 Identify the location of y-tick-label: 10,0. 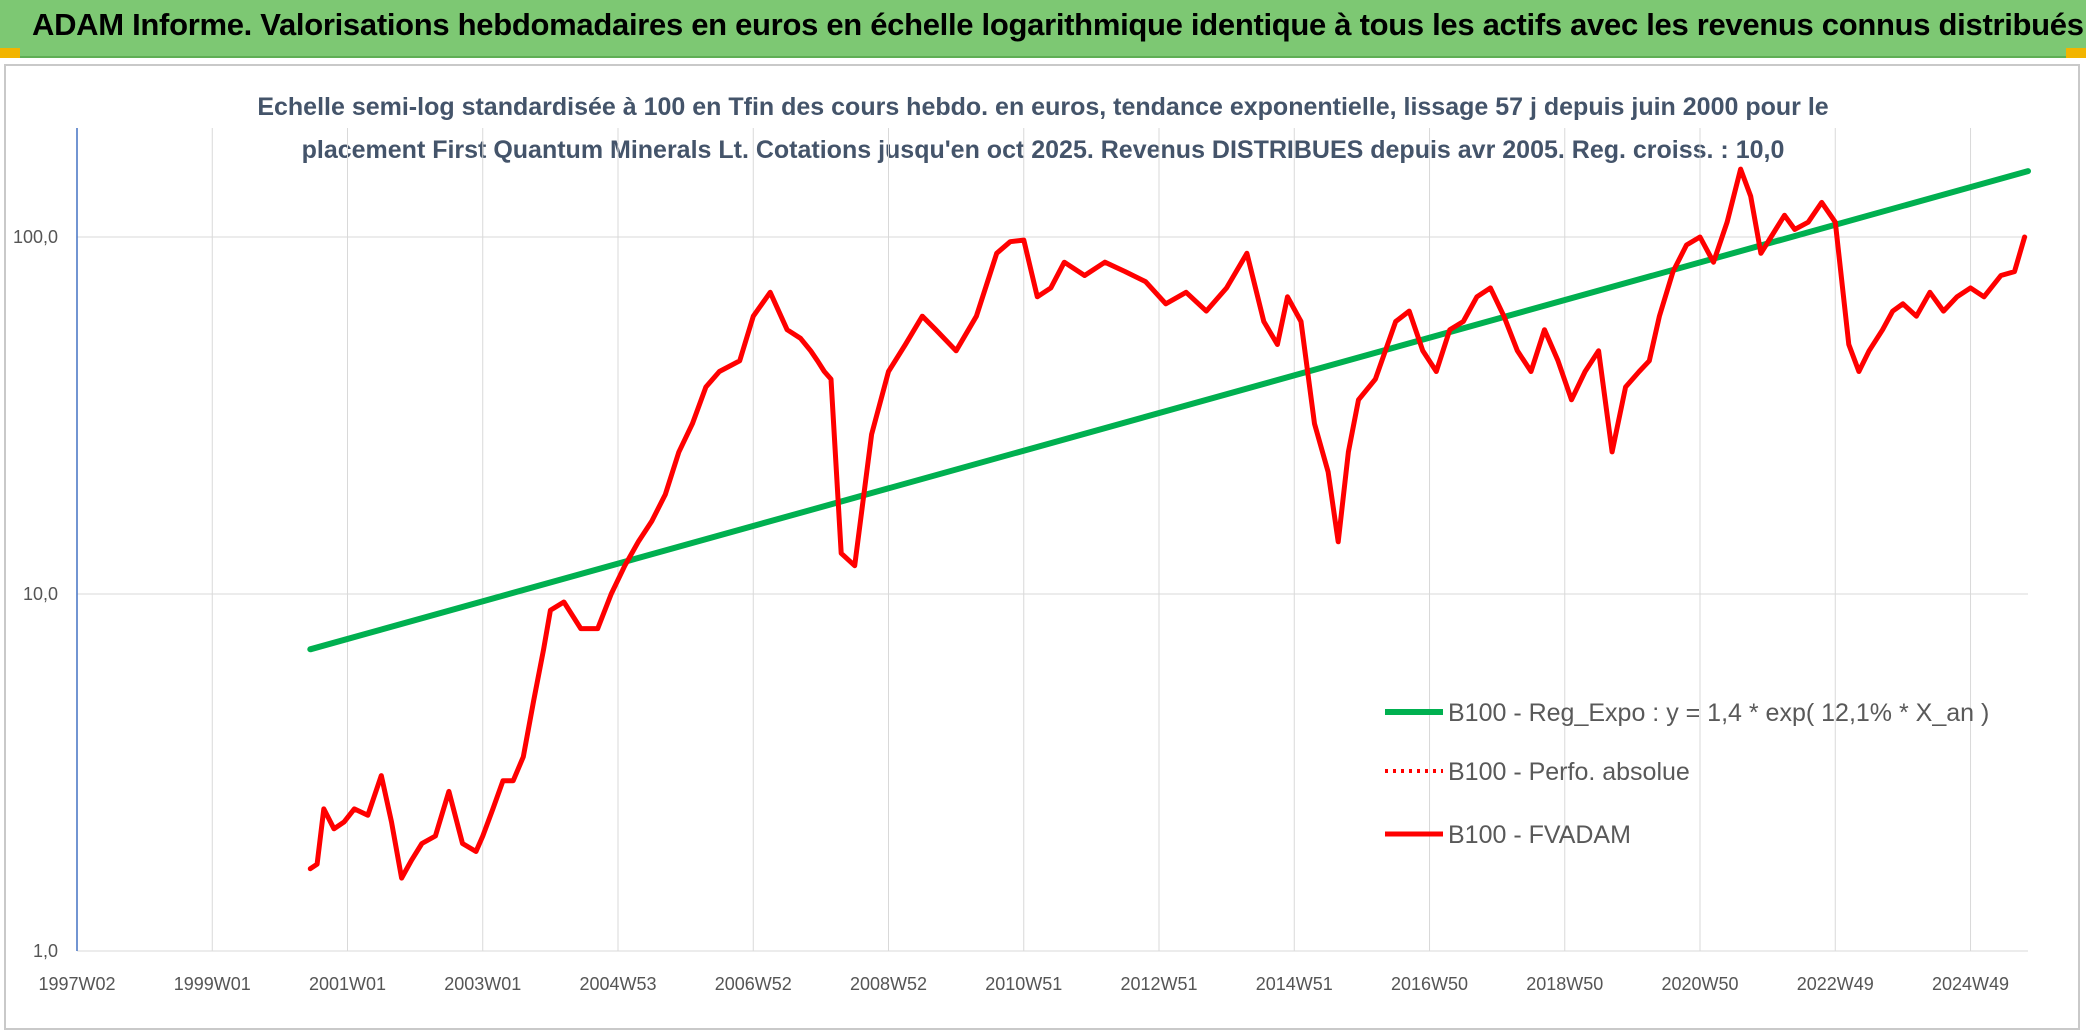
(40, 594).